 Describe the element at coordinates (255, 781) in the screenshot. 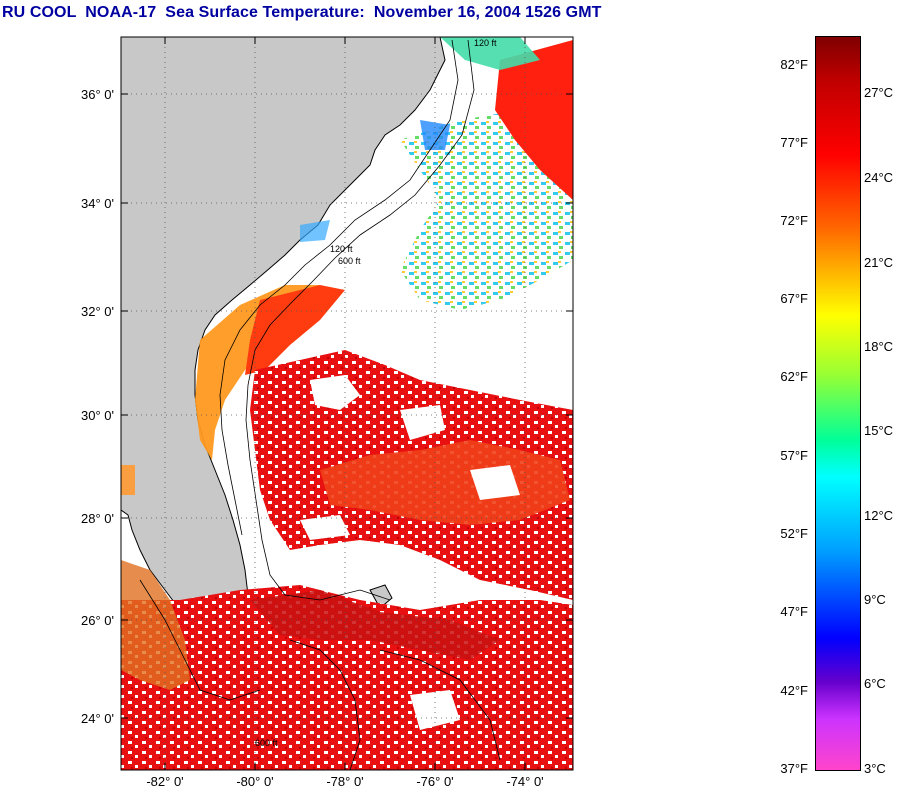

I see `lon-label-80: -80° 0'` at that location.